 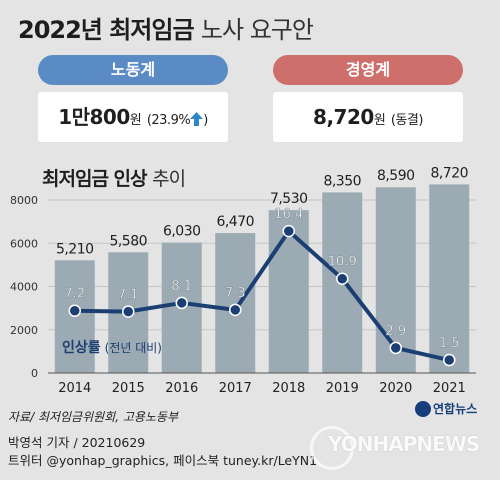 I want to click on series-label: 인상률 (전년 대비), so click(x=112, y=347).